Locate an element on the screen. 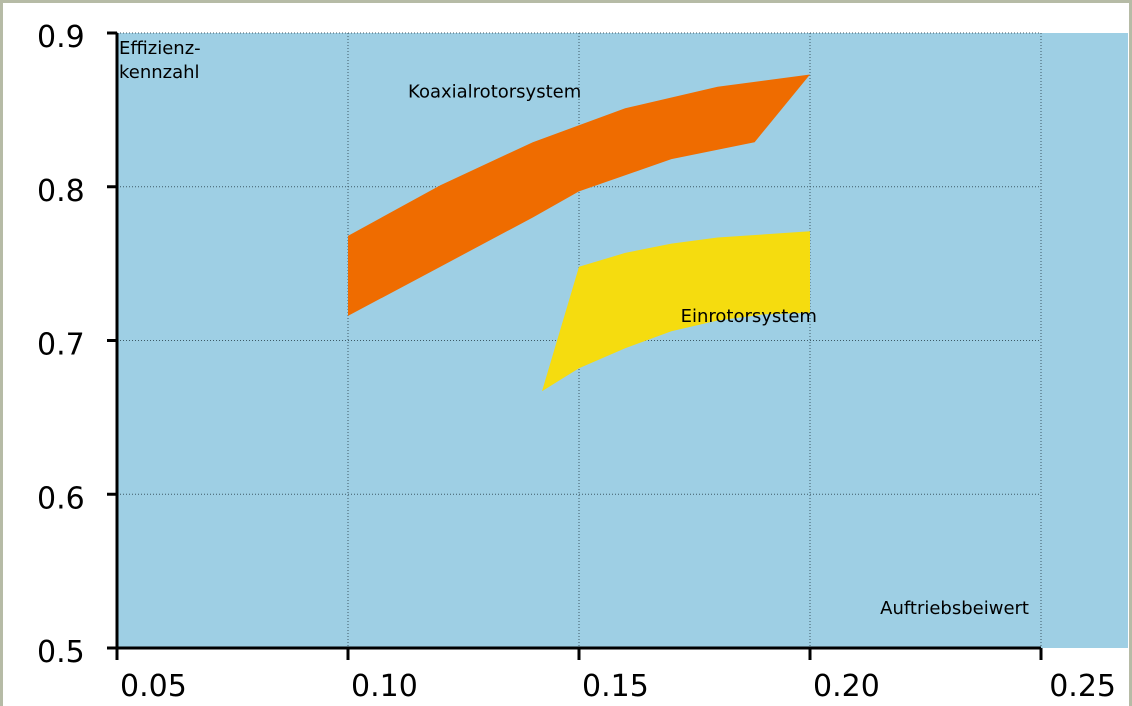 The height and width of the screenshot is (706, 1132). series-label-koaxialrotorsystem: Koaxialrotorsystem is located at coordinates (494, 92).